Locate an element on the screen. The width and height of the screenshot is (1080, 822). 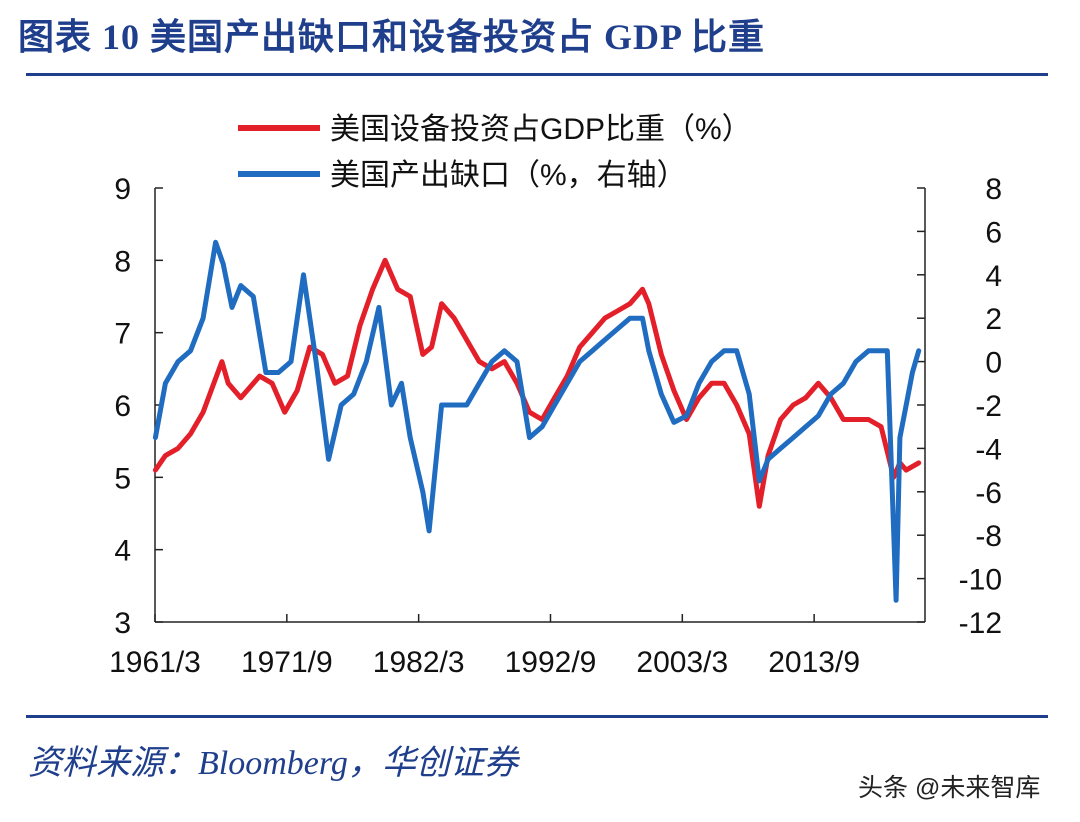
x-tick-label: 1982/3 is located at coordinates (419, 662).